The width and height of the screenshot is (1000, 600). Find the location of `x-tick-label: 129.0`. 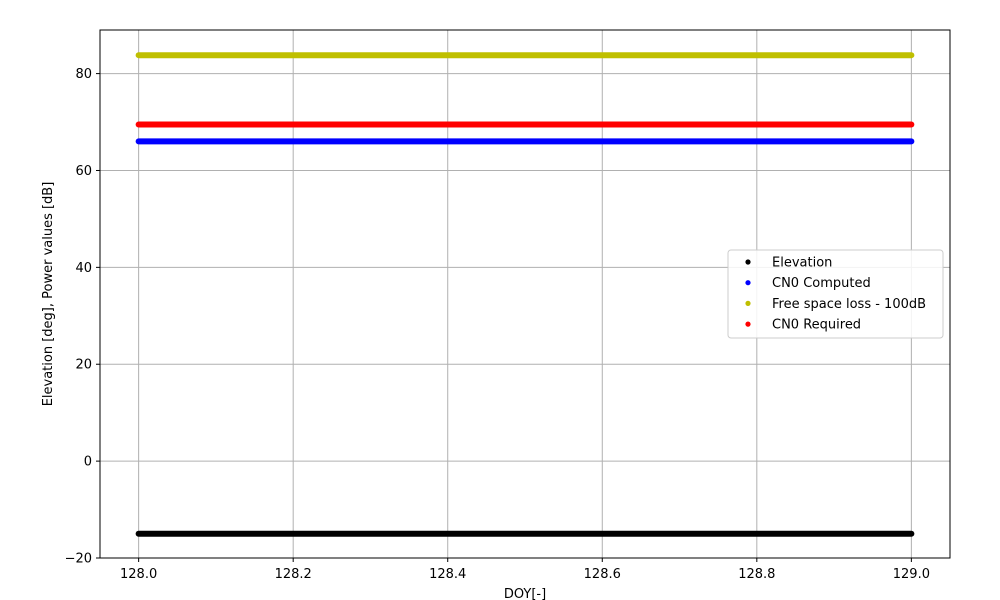

x-tick-label: 129.0 is located at coordinates (911, 574).